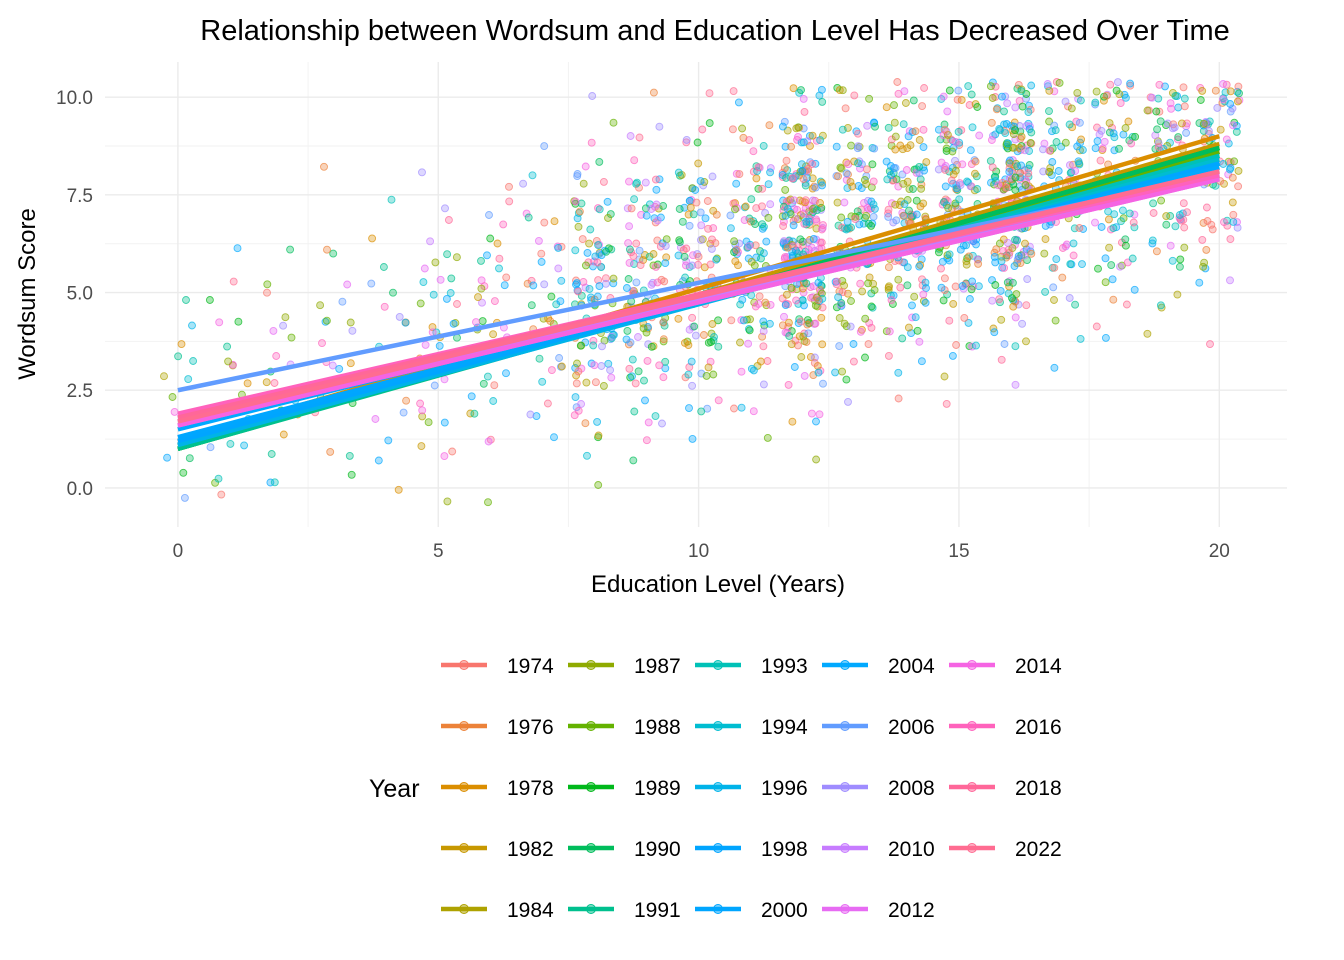  What do you see at coordinates (497, 910) in the screenshot?
I see `legend-item-1984: 1984` at bounding box center [497, 910].